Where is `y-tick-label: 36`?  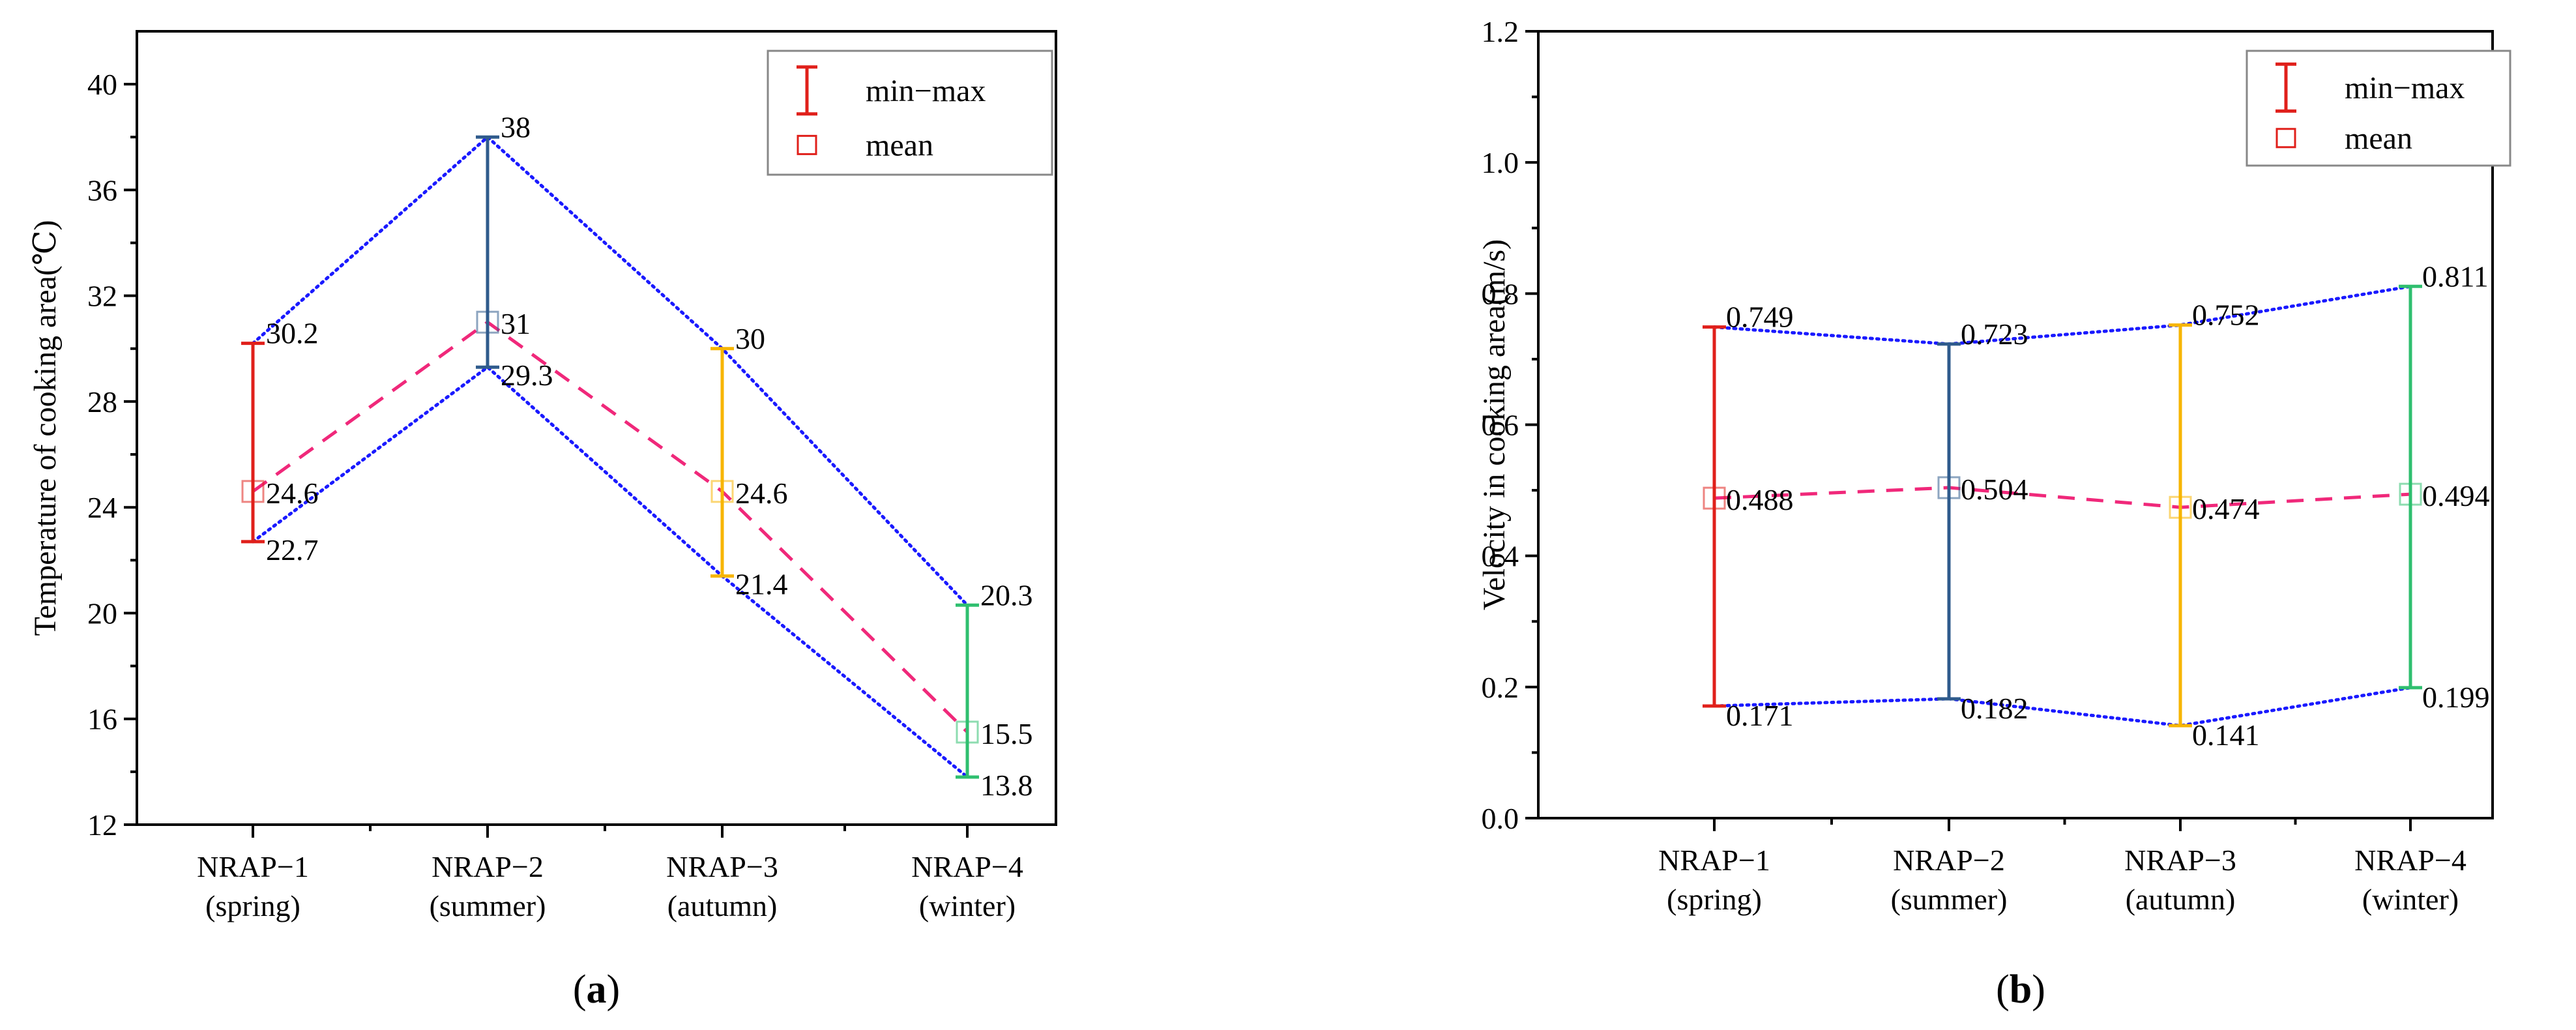
y-tick-label: 36 is located at coordinates (102, 190).